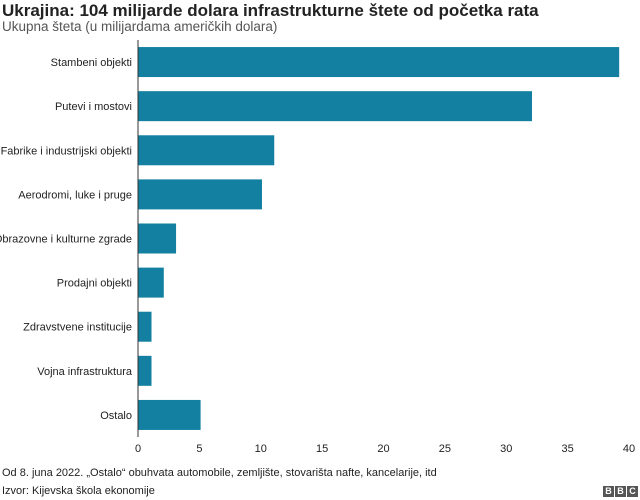  I want to click on bbc-logo: B B C, so click(620, 491).